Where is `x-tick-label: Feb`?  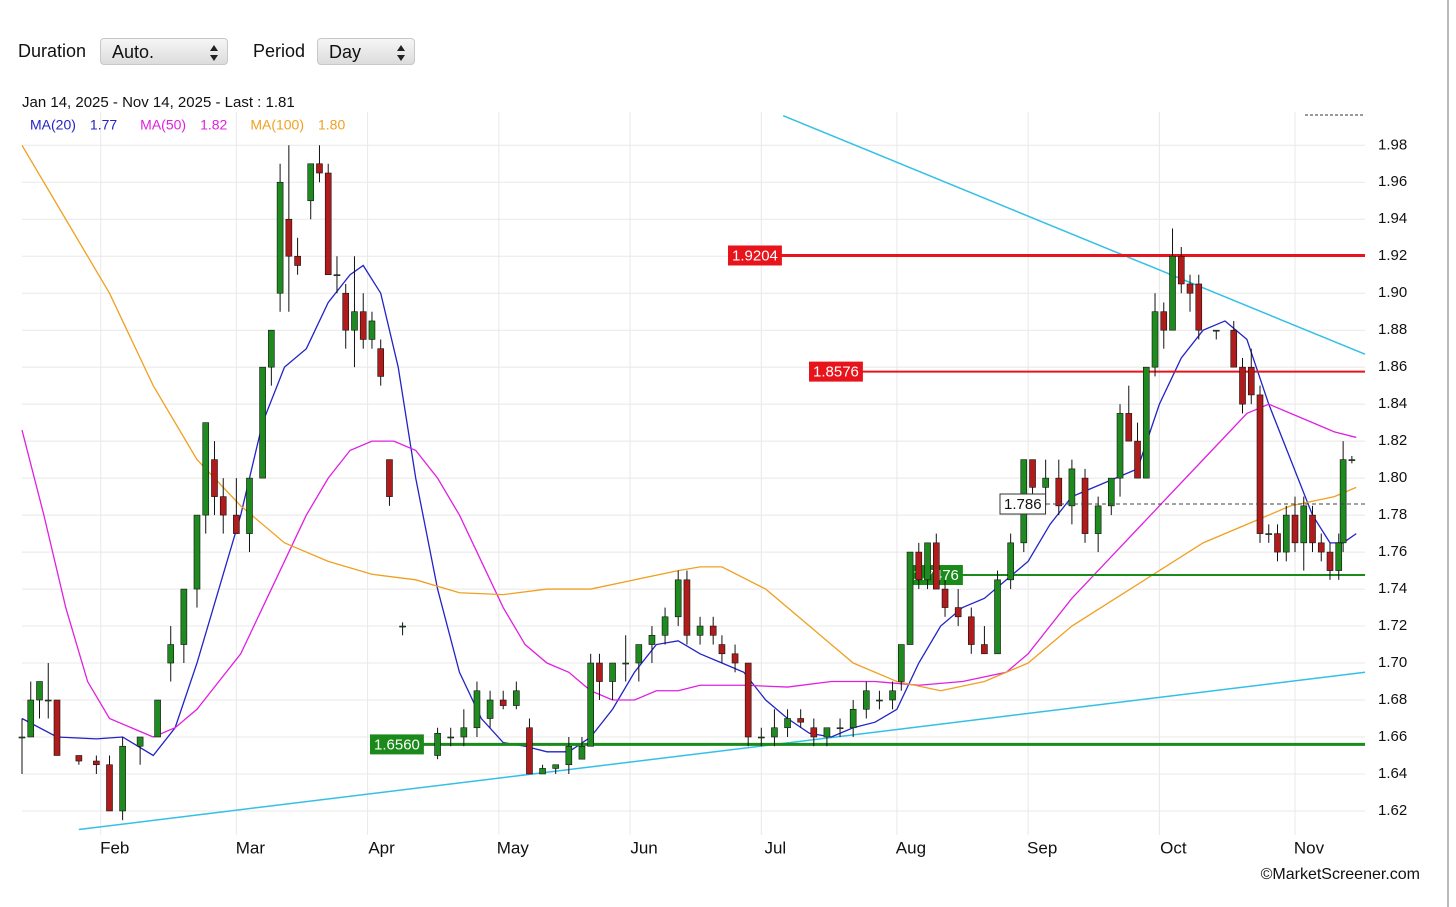 x-tick-label: Feb is located at coordinates (114, 847).